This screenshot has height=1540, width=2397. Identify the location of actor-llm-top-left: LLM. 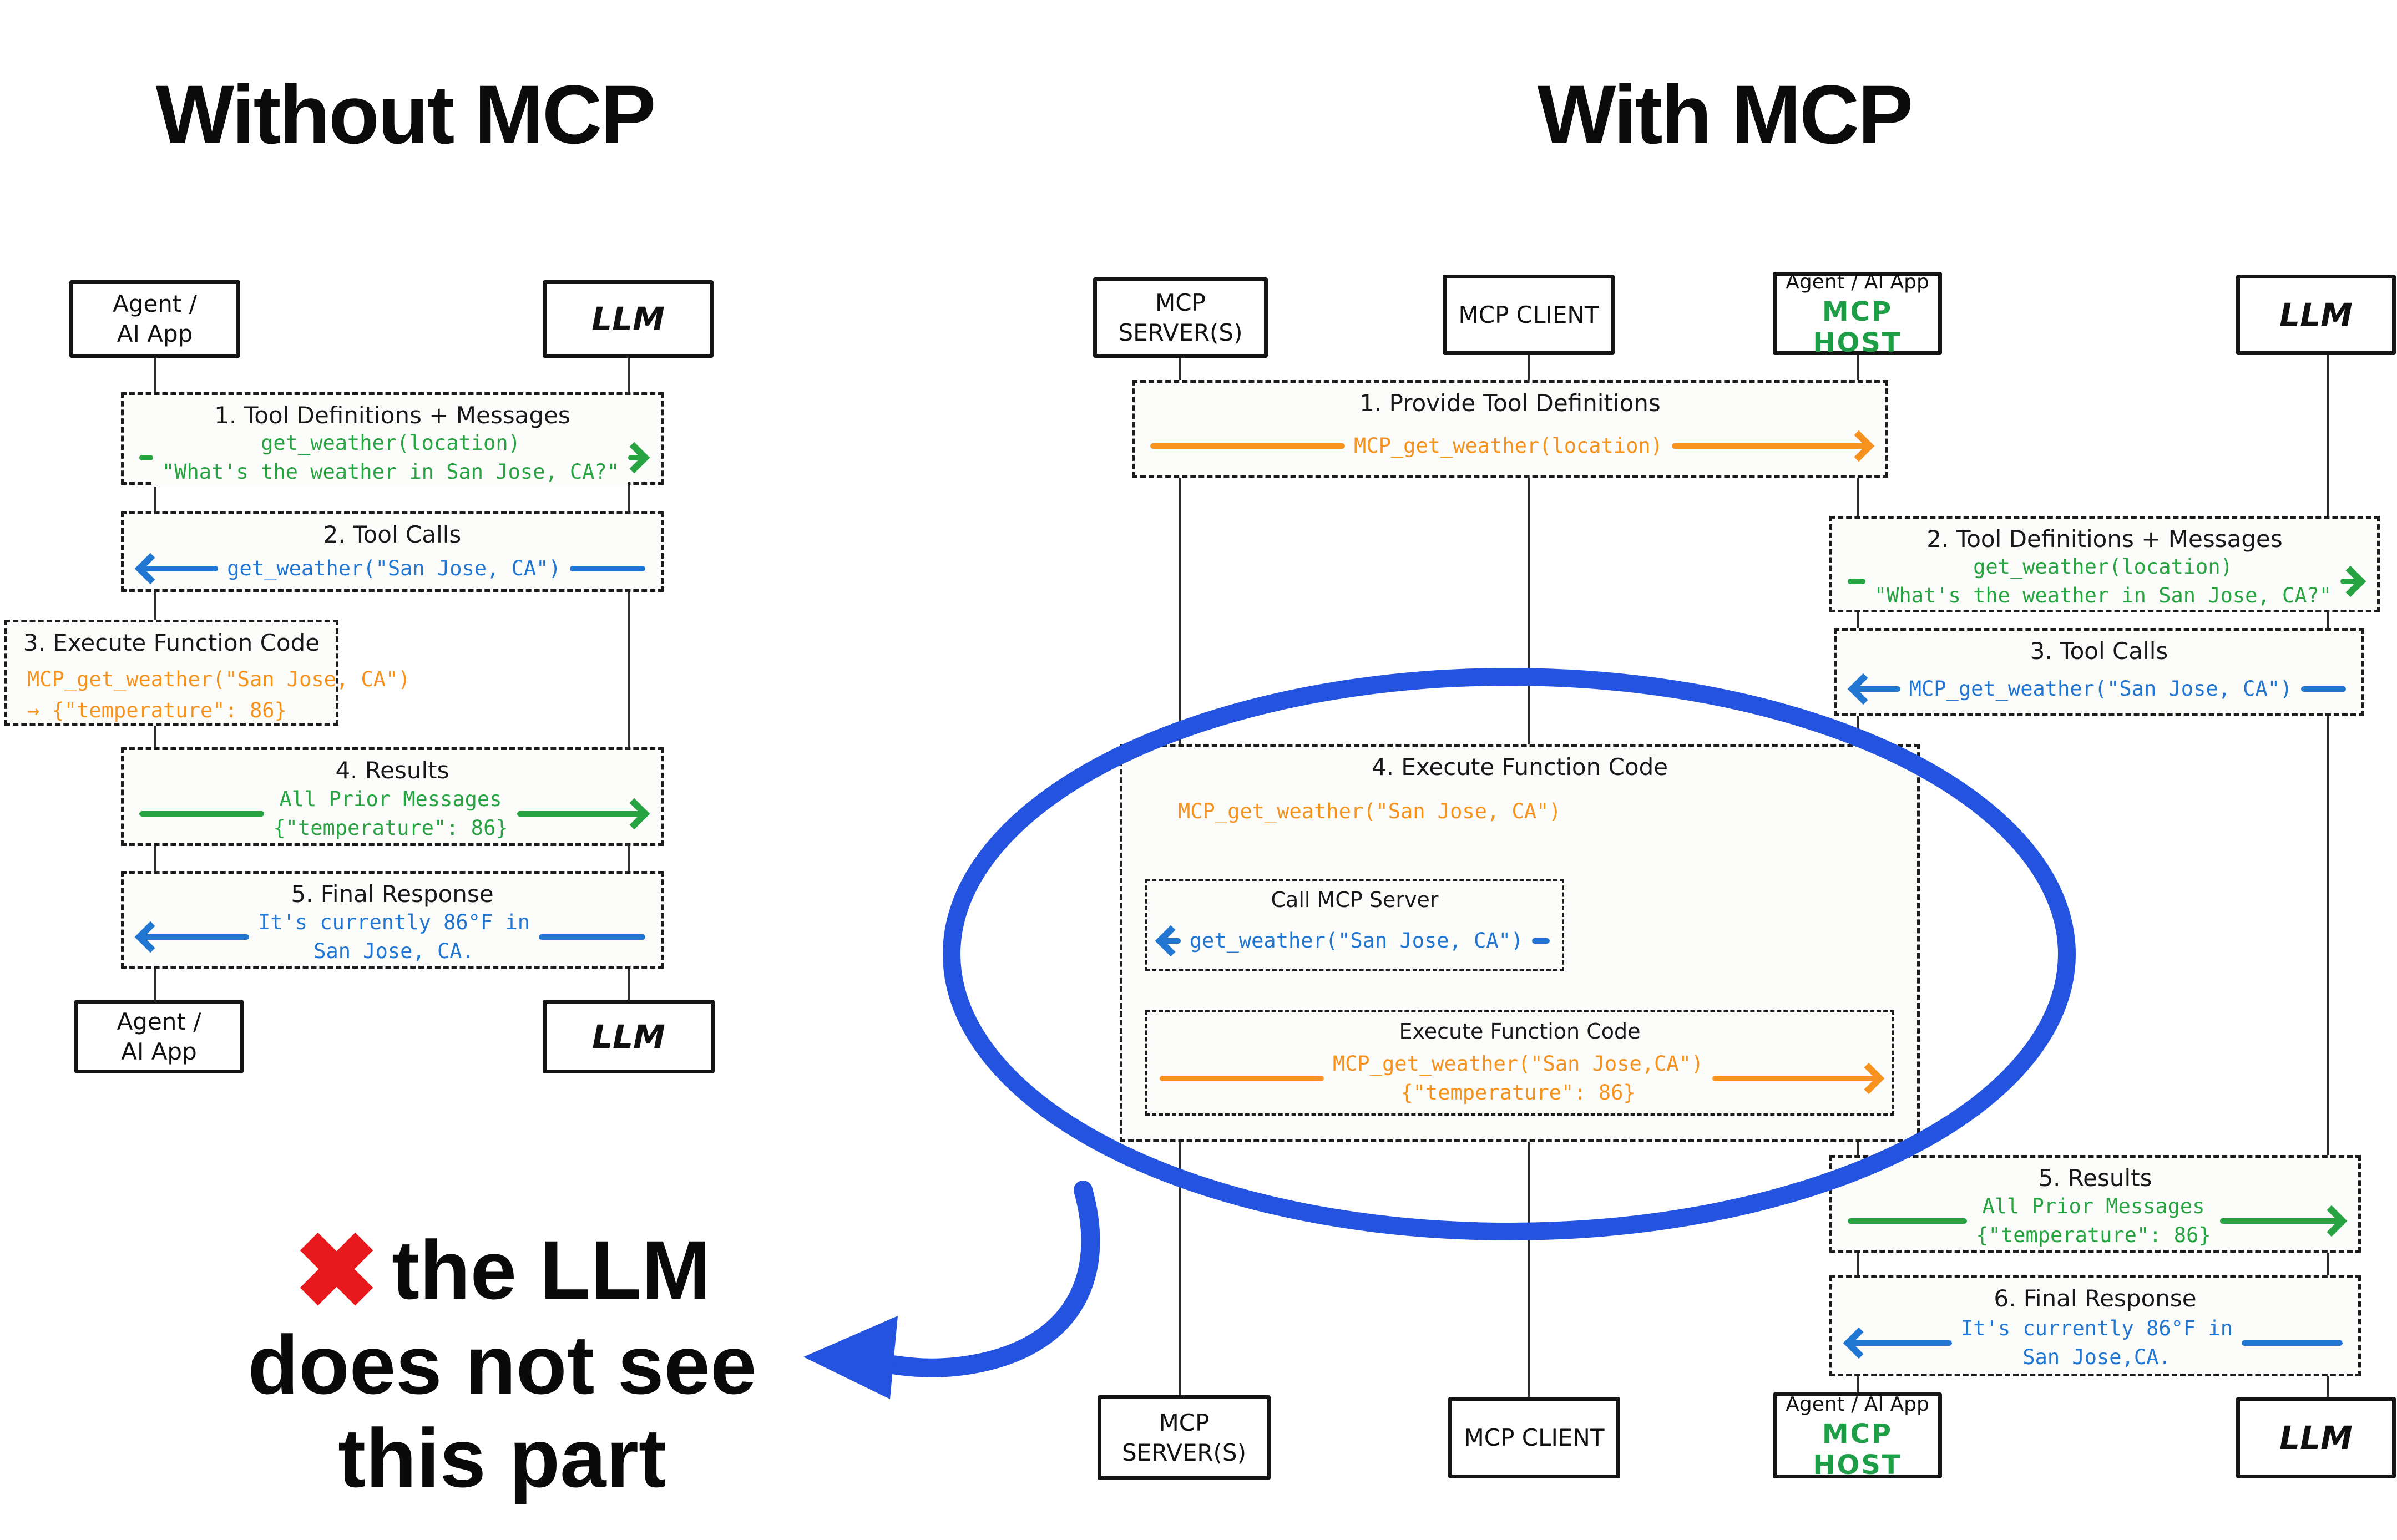
(629, 319).